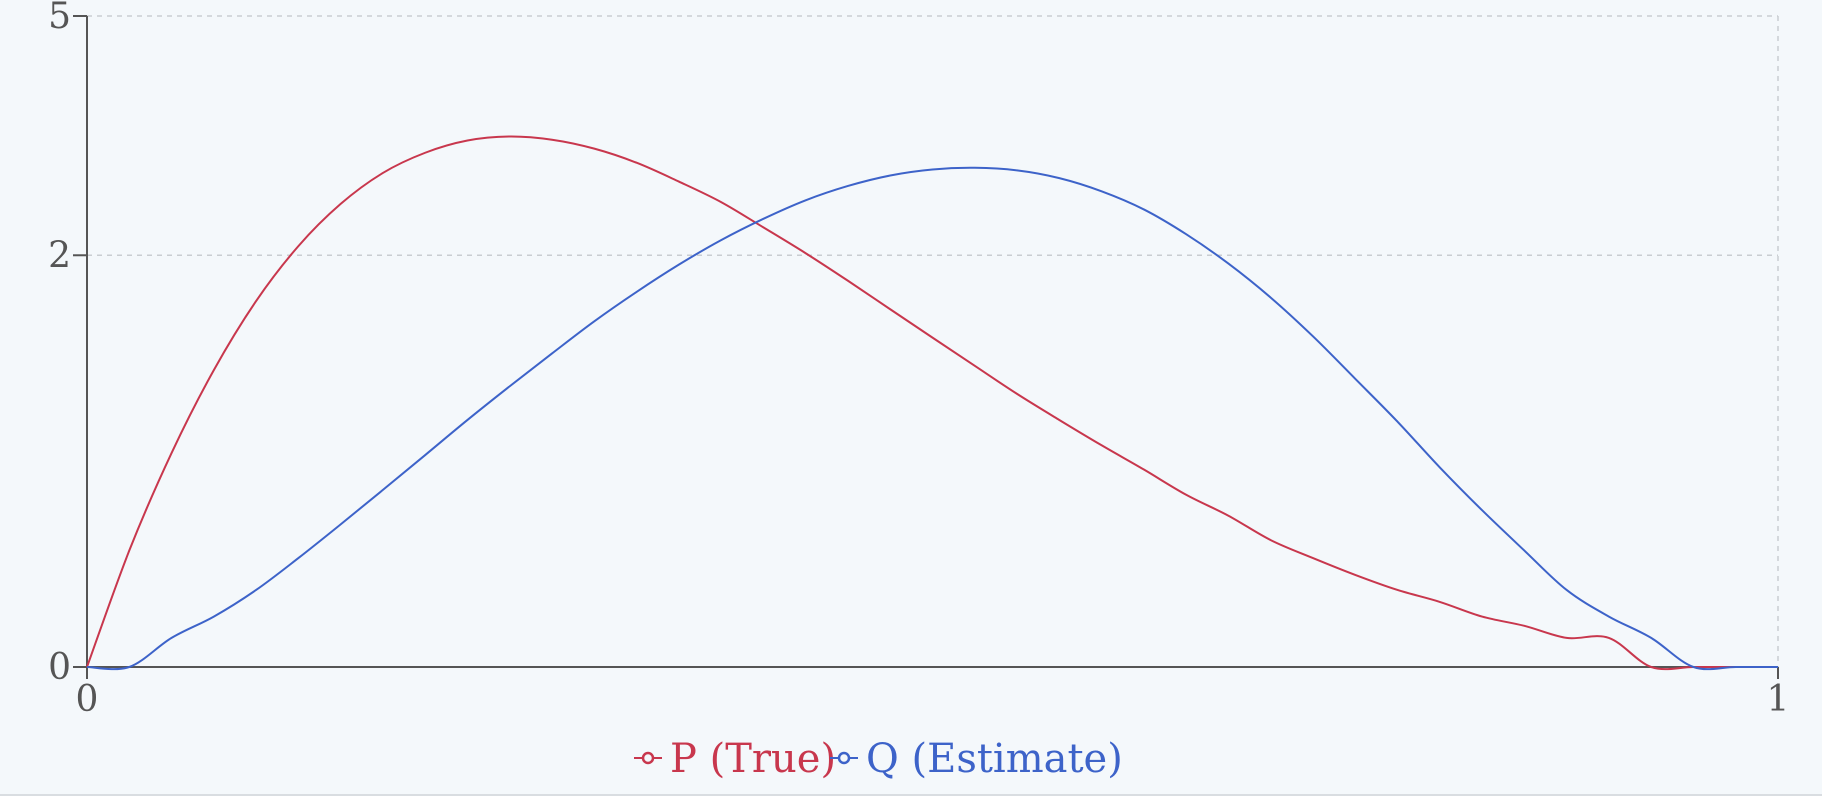  What do you see at coordinates (59, 18) in the screenshot?
I see `y-tick-label-5: 5` at bounding box center [59, 18].